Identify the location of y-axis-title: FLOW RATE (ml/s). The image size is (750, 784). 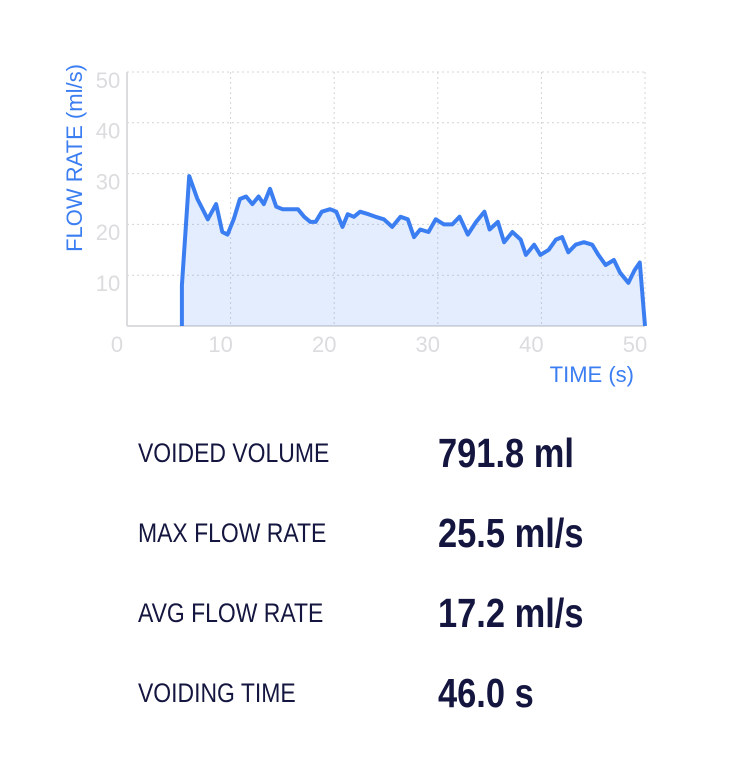
(74, 158).